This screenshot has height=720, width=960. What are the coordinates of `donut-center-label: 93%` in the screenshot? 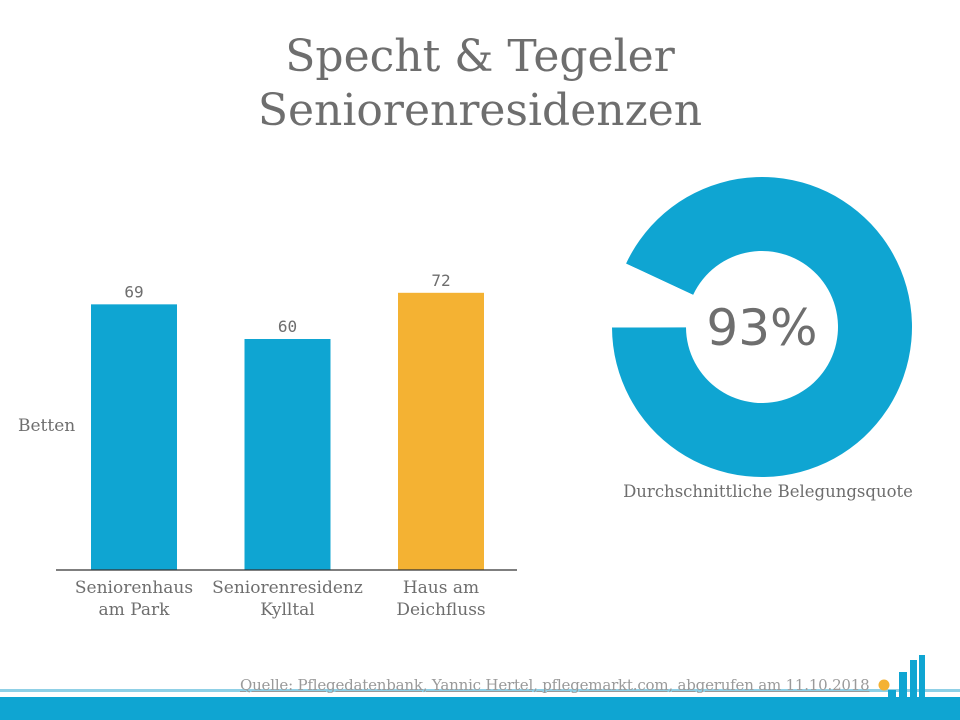 It's located at (761, 328).